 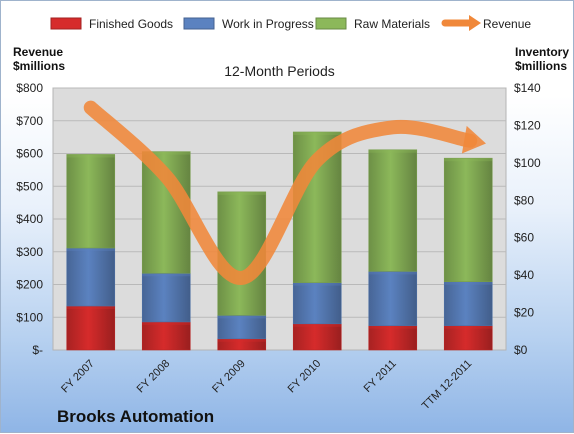 I want to click on right-tick-label: $20, so click(x=524, y=313).